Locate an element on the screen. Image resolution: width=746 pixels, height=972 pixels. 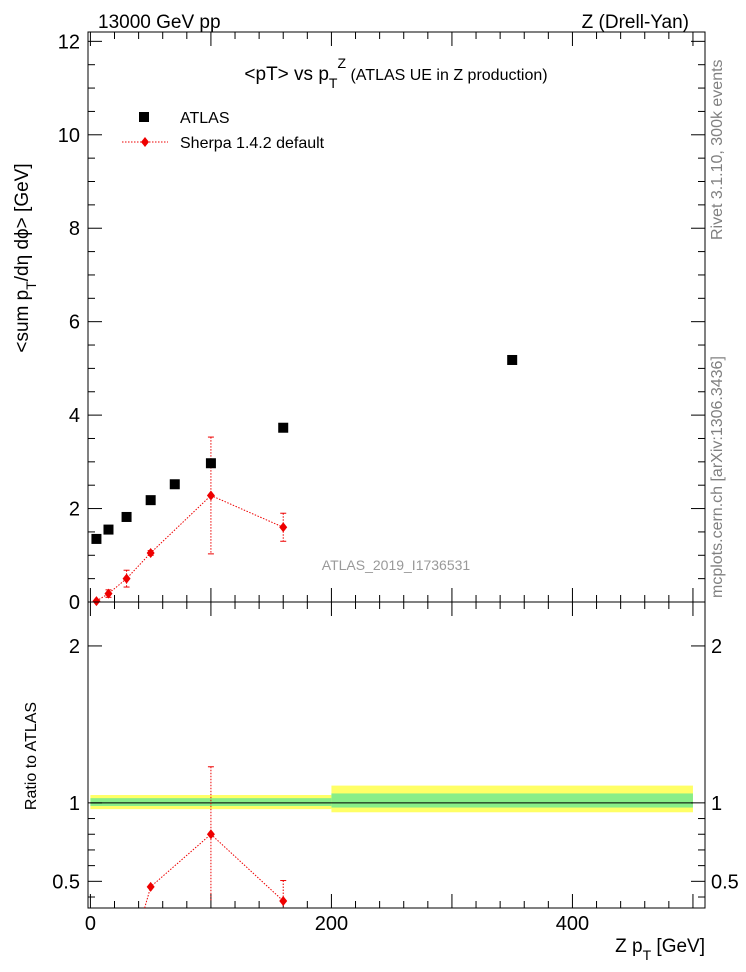
ratio-y-tick-label-right: 1 is located at coordinates (716, 804).